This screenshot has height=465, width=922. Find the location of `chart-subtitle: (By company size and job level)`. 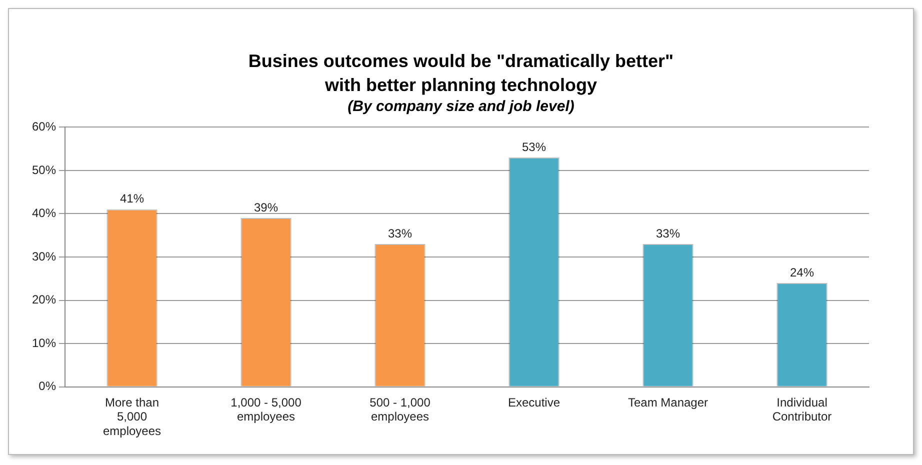

chart-subtitle: (By company size and job level) is located at coordinates (461, 107).